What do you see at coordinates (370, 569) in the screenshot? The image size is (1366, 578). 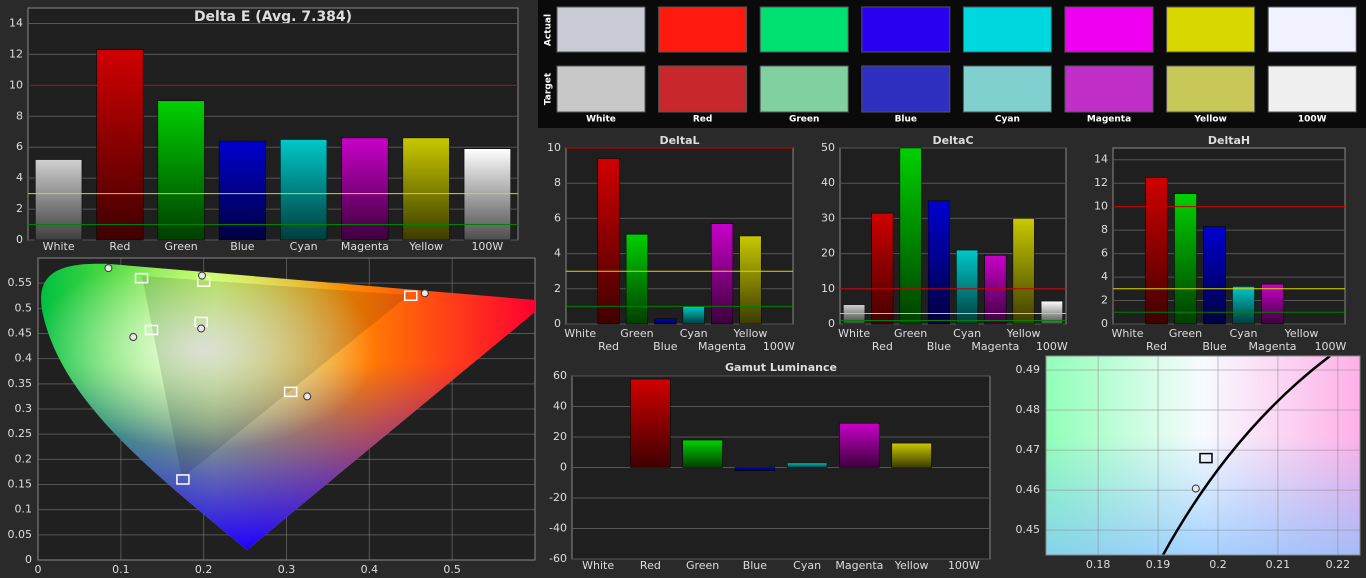 I see `x-tick-label: 0.4` at bounding box center [370, 569].